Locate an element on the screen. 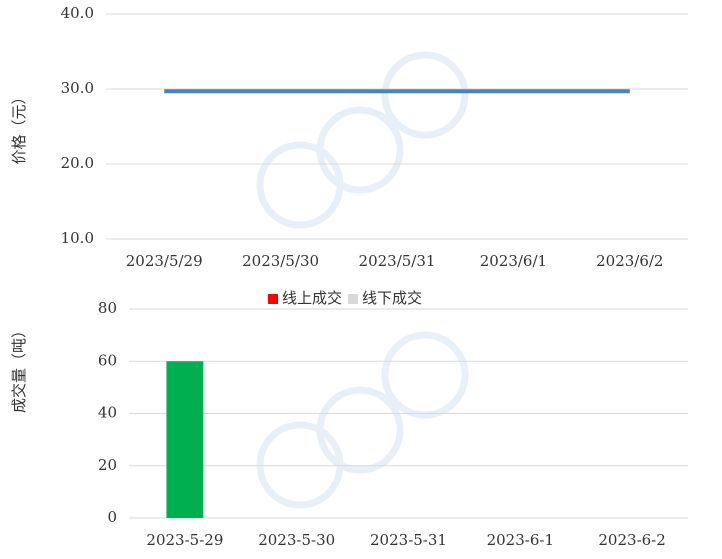  y-axis-title: 价格（元） is located at coordinates (19, 126).